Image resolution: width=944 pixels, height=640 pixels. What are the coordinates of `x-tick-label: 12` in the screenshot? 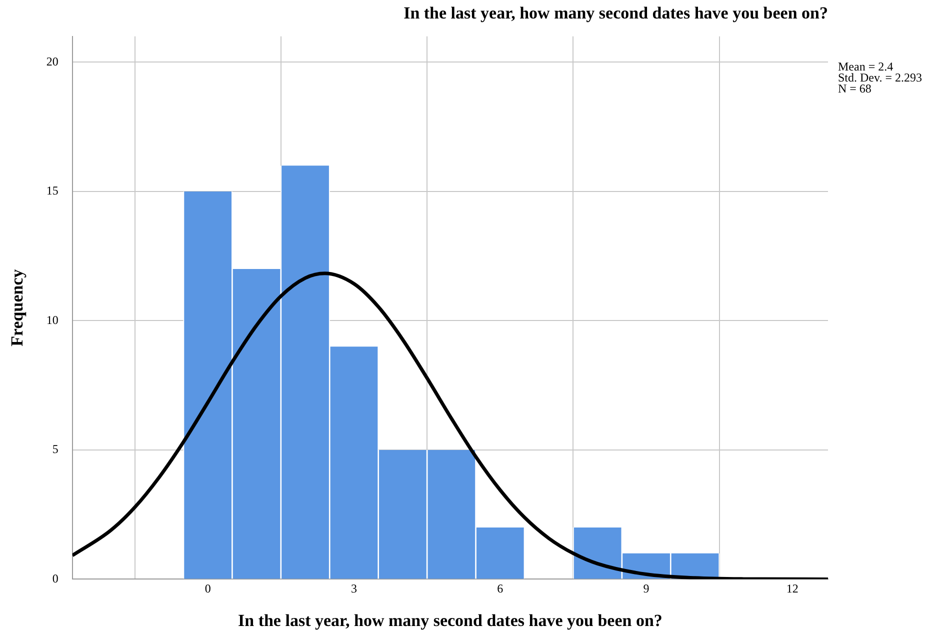 It's located at (792, 589).